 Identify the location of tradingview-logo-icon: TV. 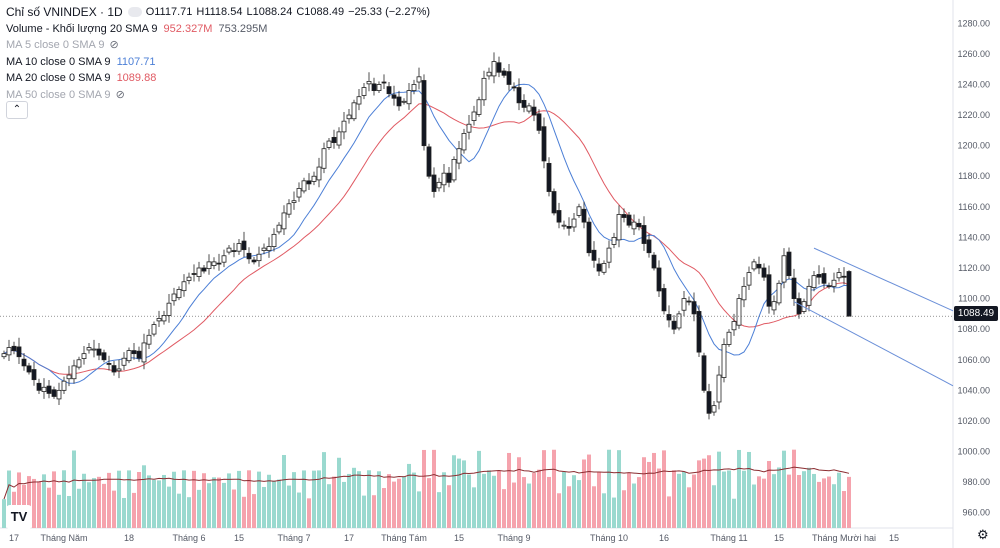
(19, 517).